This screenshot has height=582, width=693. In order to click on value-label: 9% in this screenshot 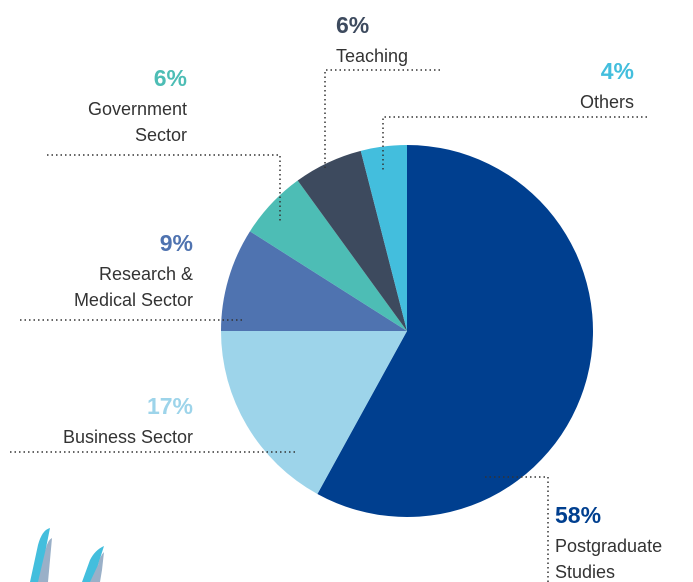, I will do `click(176, 243)`.